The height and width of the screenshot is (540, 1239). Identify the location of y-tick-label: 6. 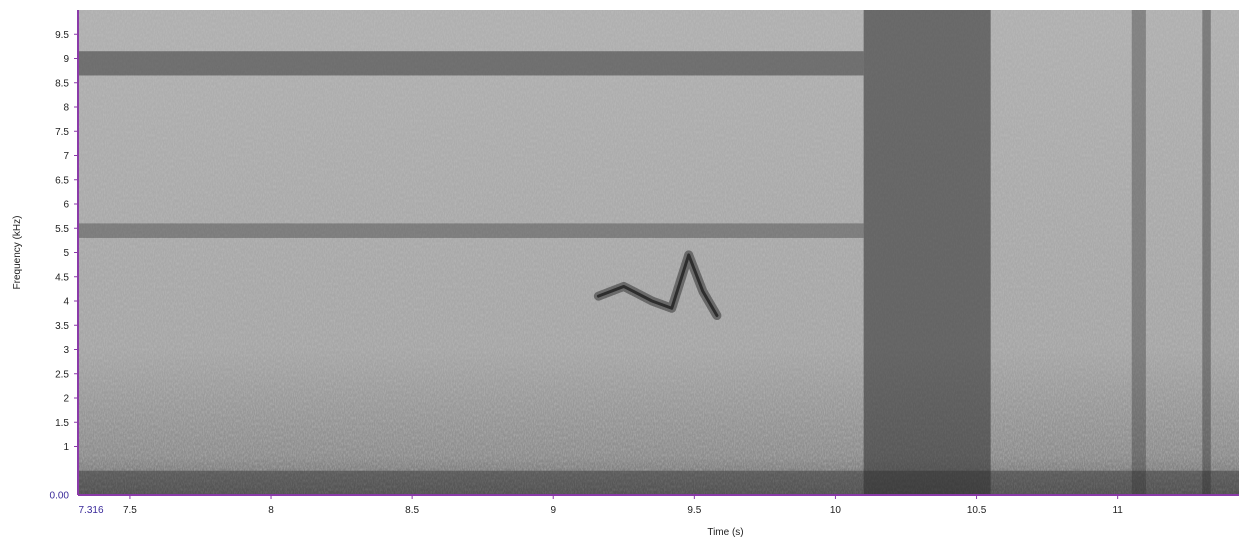
(66, 205).